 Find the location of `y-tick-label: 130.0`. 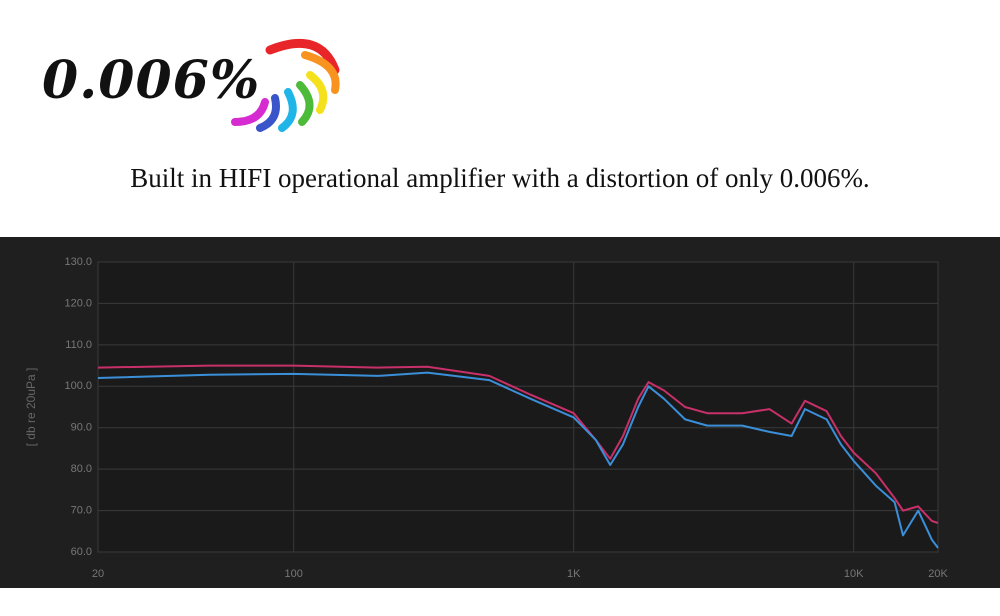

y-tick-label: 130.0 is located at coordinates (78, 262).